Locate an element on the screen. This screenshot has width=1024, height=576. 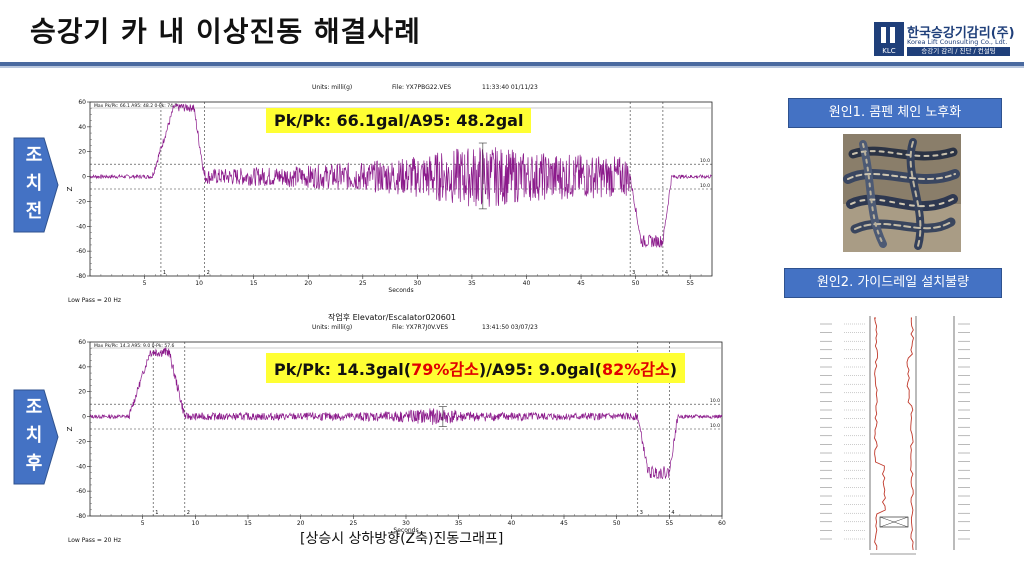
summary-after-a95: )/A95: 9.0gal( is located at coordinates (540, 369).